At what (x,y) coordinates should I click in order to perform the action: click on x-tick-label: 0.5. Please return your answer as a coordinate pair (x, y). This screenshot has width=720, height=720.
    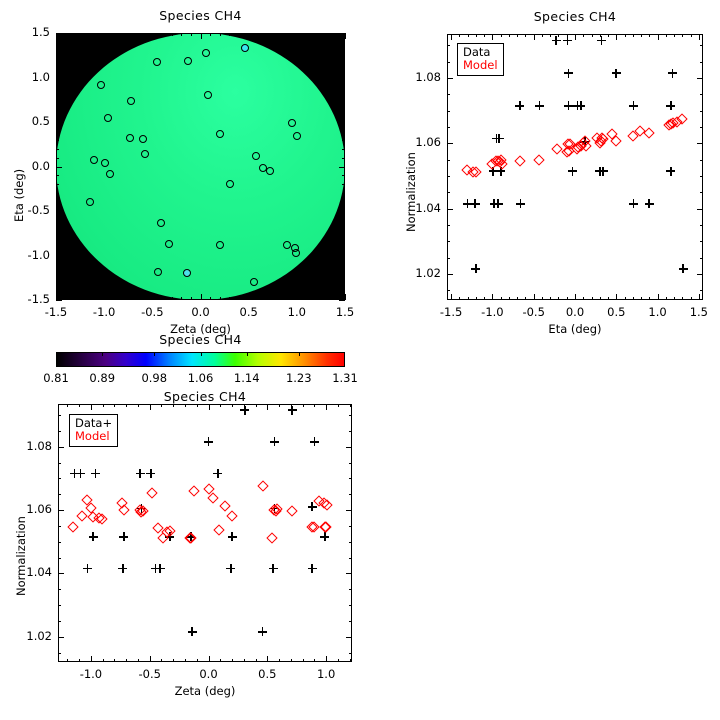
    Looking at the image, I should click on (248, 312).